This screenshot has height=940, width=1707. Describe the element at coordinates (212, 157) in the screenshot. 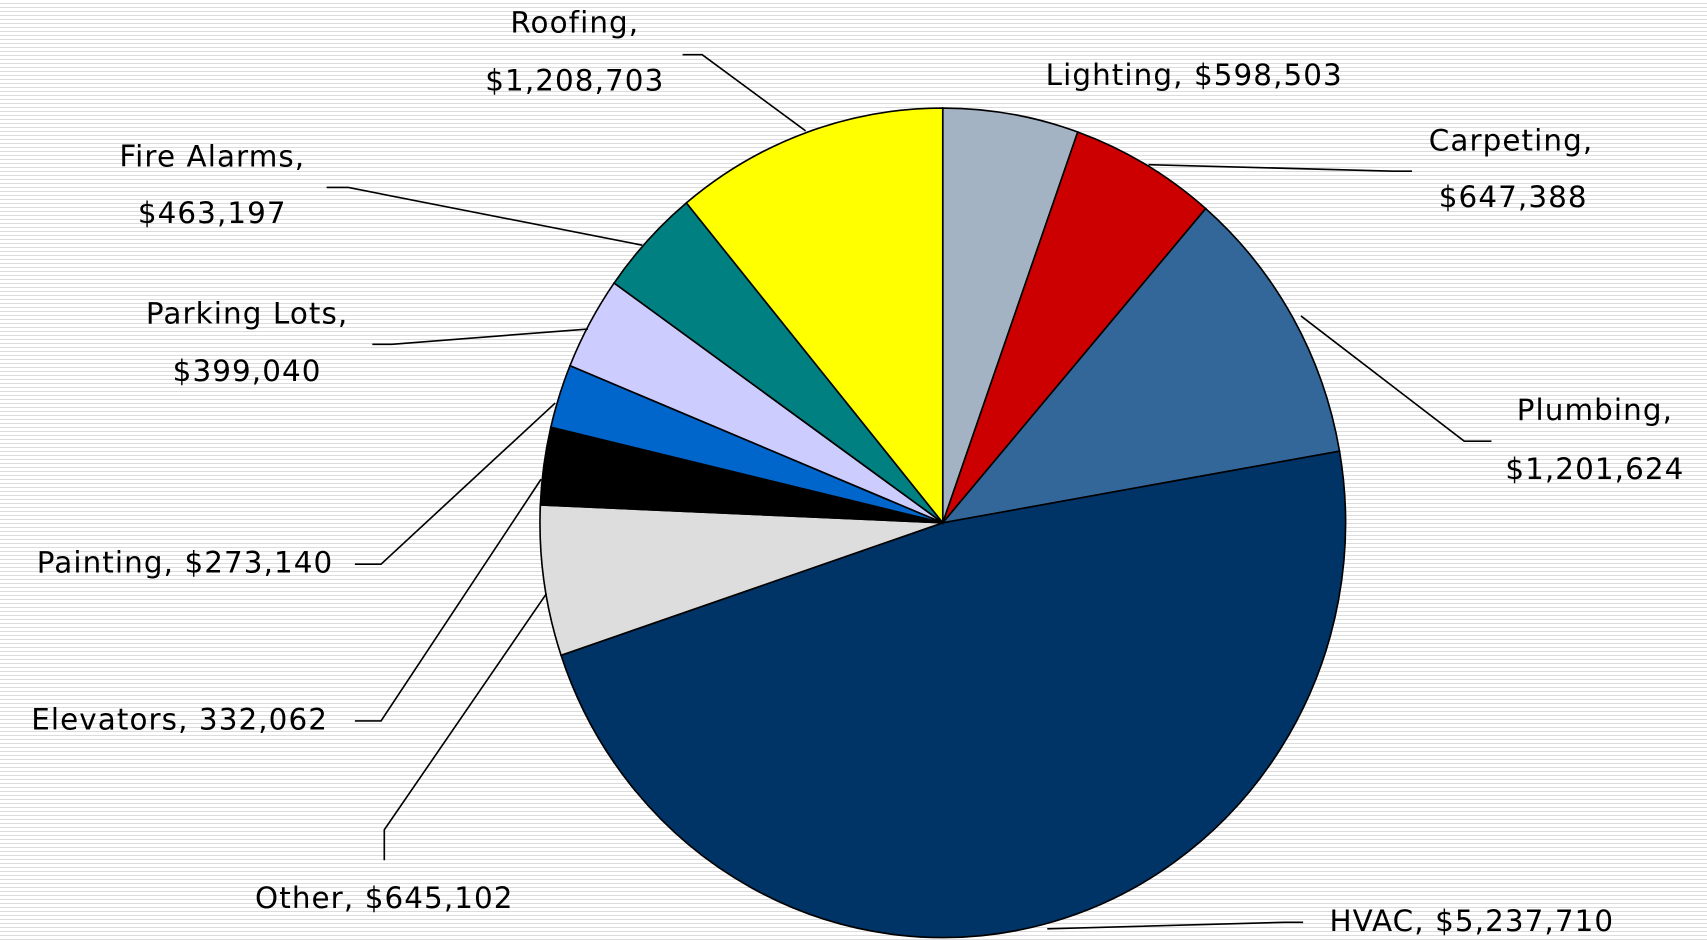

I see `slice-label: Fire Alarms,` at that location.